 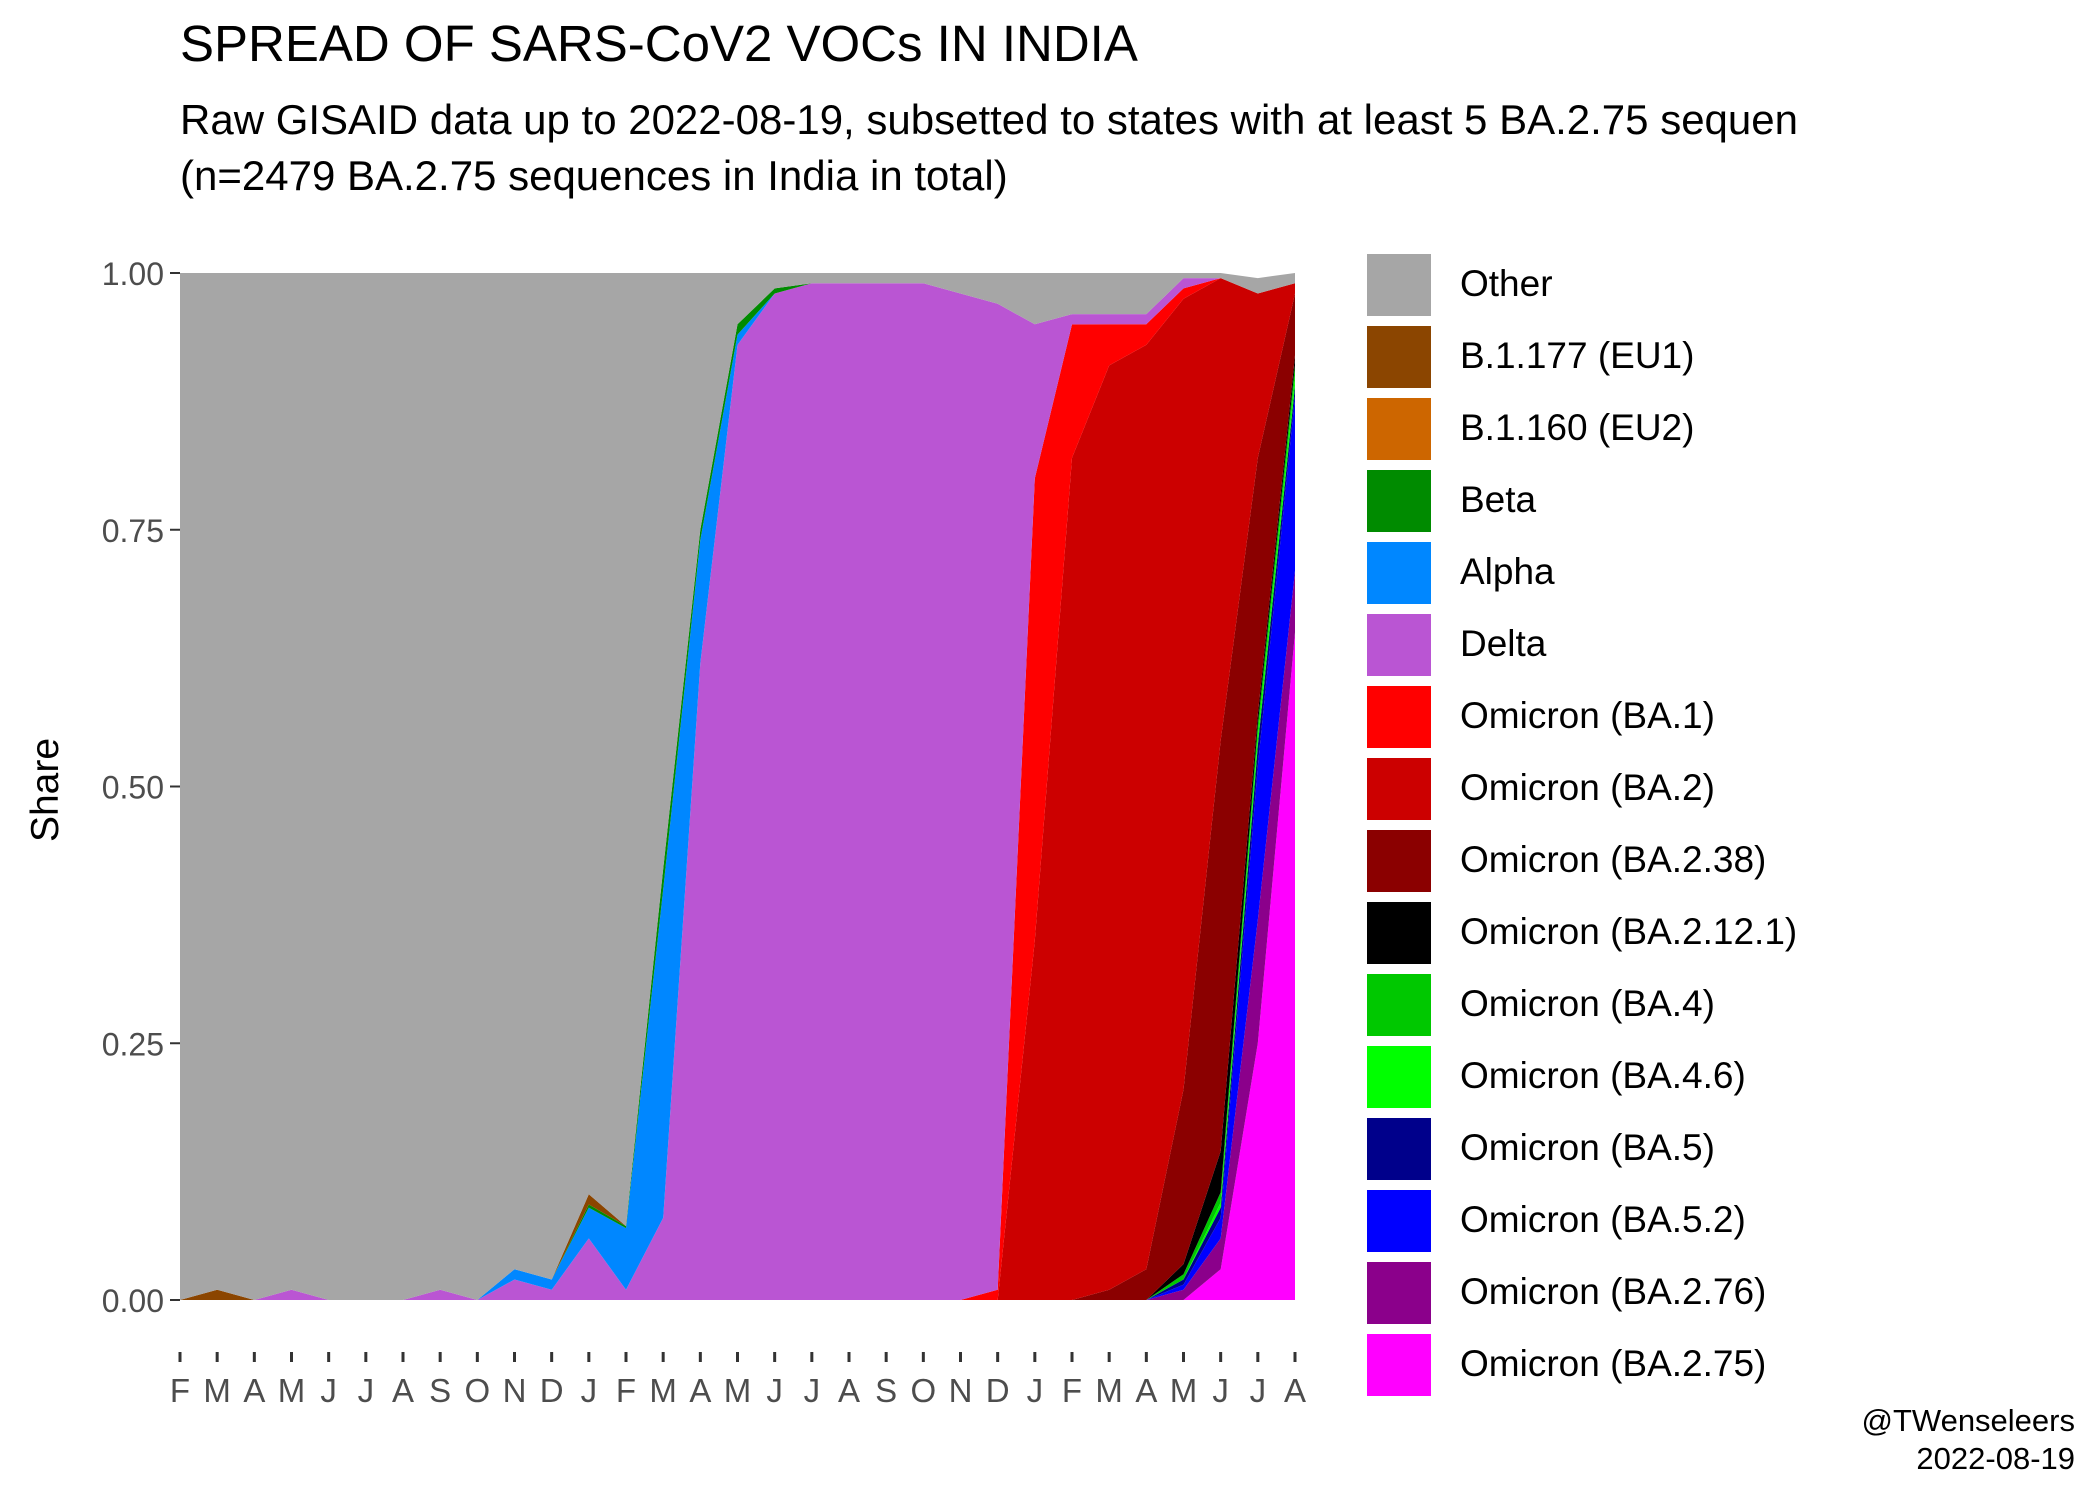 What do you see at coordinates (1587, 1147) in the screenshot?
I see `legend-label: Omicron (BA.5)` at bounding box center [1587, 1147].